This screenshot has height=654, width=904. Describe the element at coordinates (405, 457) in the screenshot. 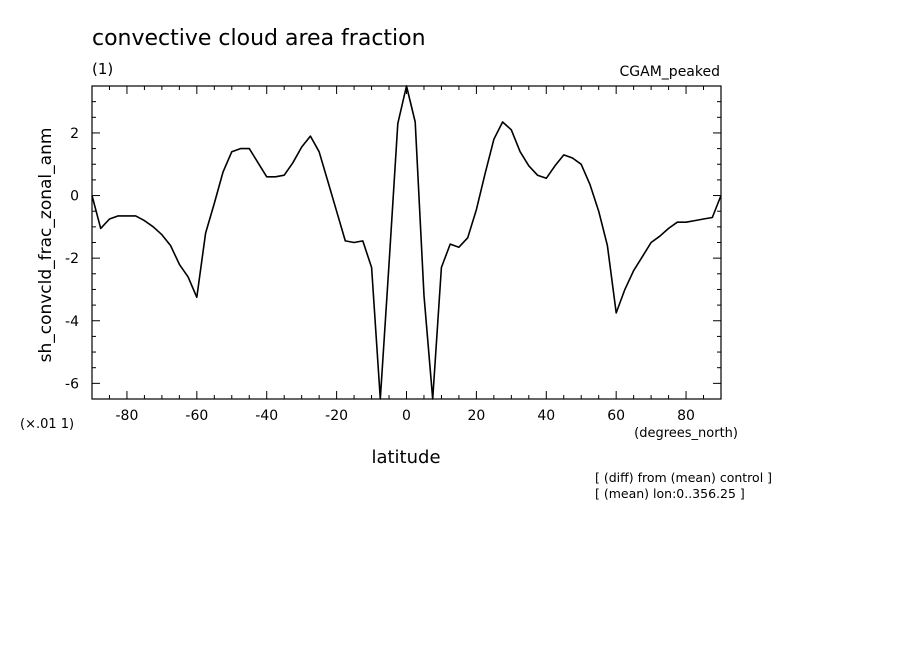

I see `x-axis-label: latitude` at that location.